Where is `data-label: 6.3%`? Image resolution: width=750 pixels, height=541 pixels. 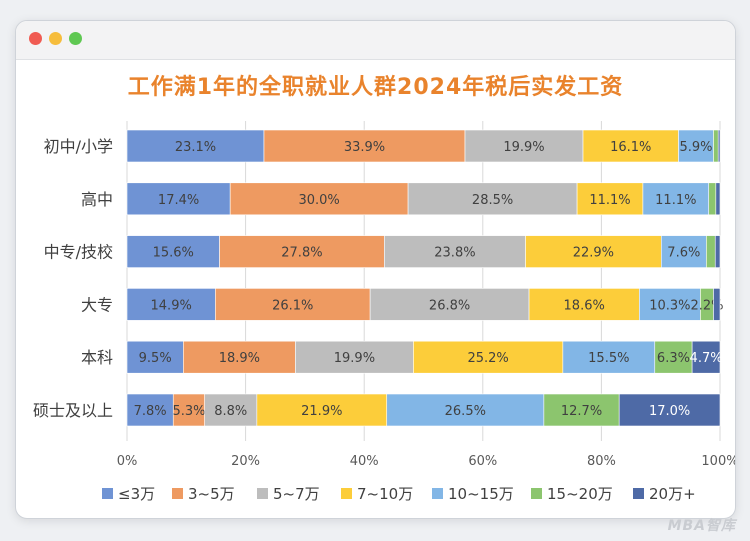 data-label: 6.3% is located at coordinates (673, 358).